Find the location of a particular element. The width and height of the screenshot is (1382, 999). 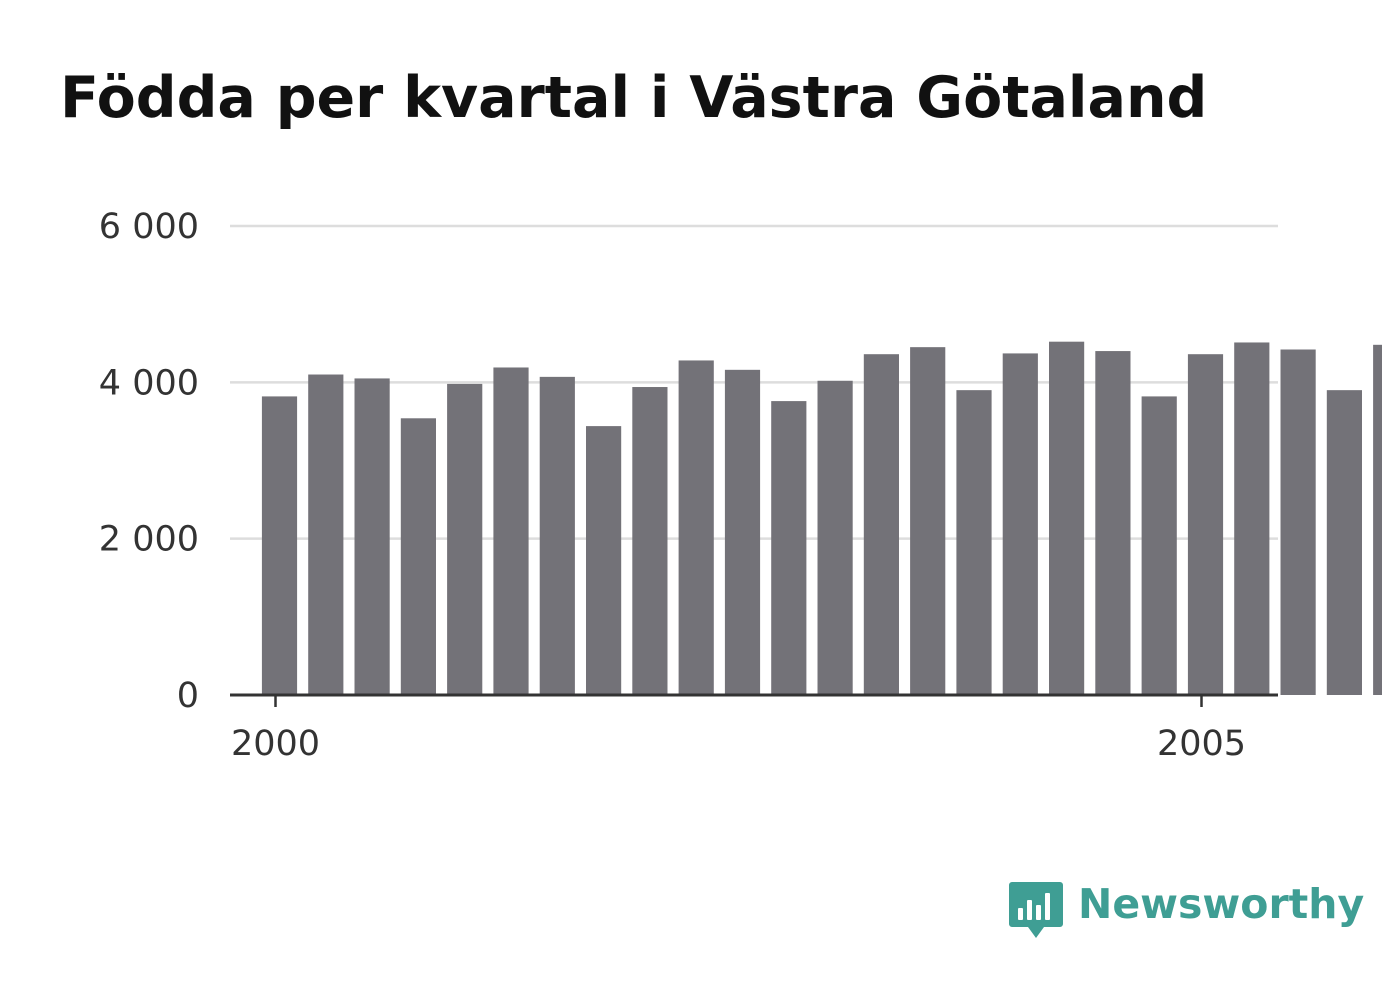

y-tick-label: 0 is located at coordinates (188, 696).